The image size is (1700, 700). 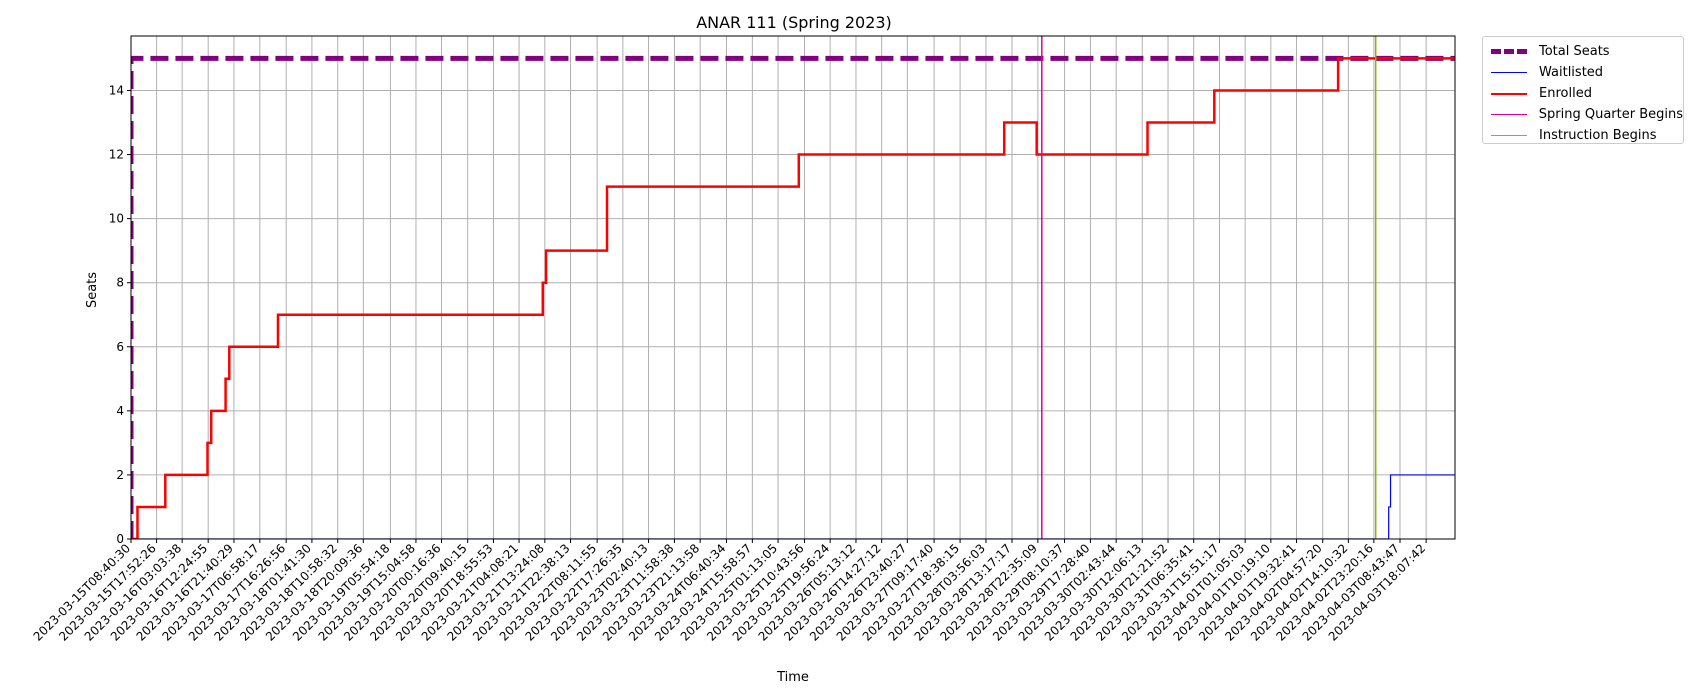 I want to click on y-tick-label: 2, so click(x=120, y=475).